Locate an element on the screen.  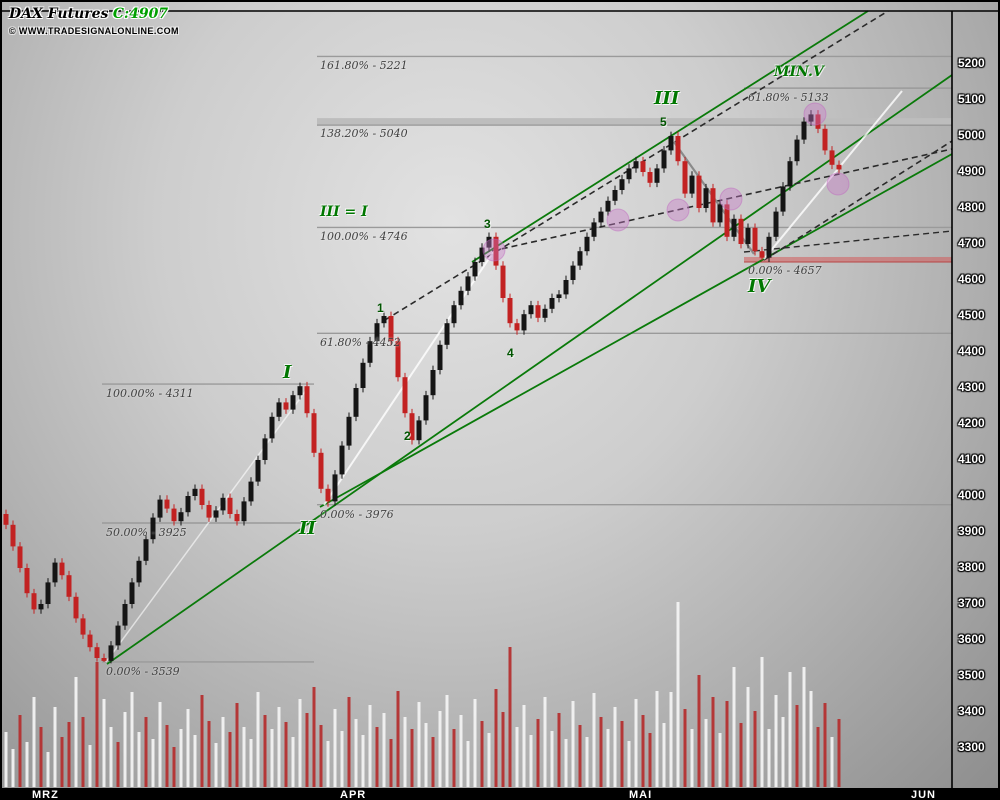
x-axis-label-mai: MAI is located at coordinates (641, 794).